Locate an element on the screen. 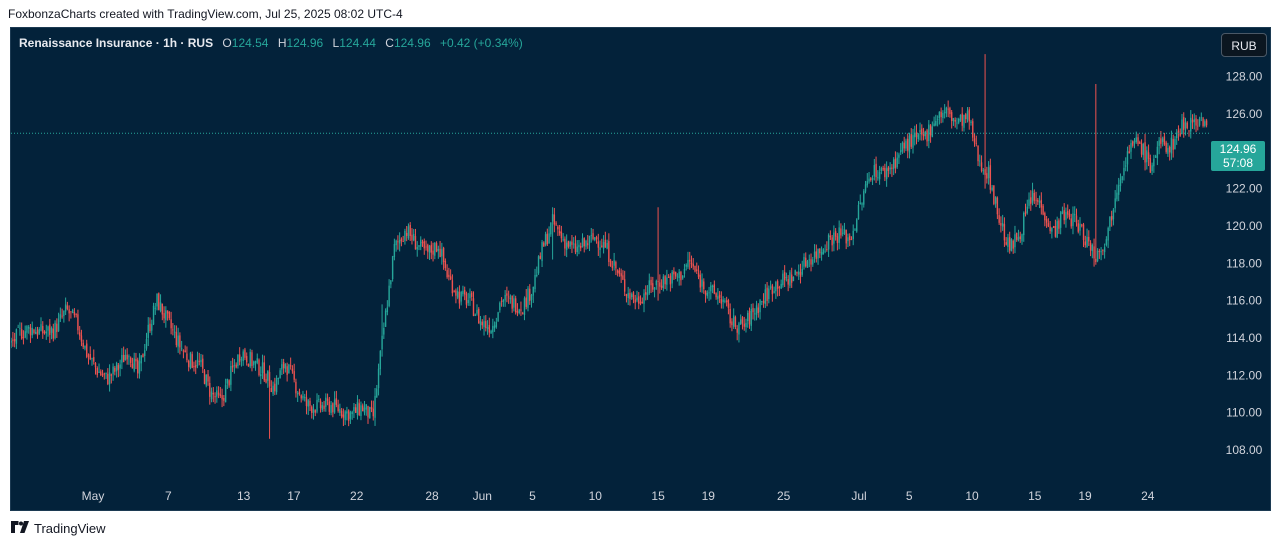  x-tick-label: 15 is located at coordinates (658, 496).